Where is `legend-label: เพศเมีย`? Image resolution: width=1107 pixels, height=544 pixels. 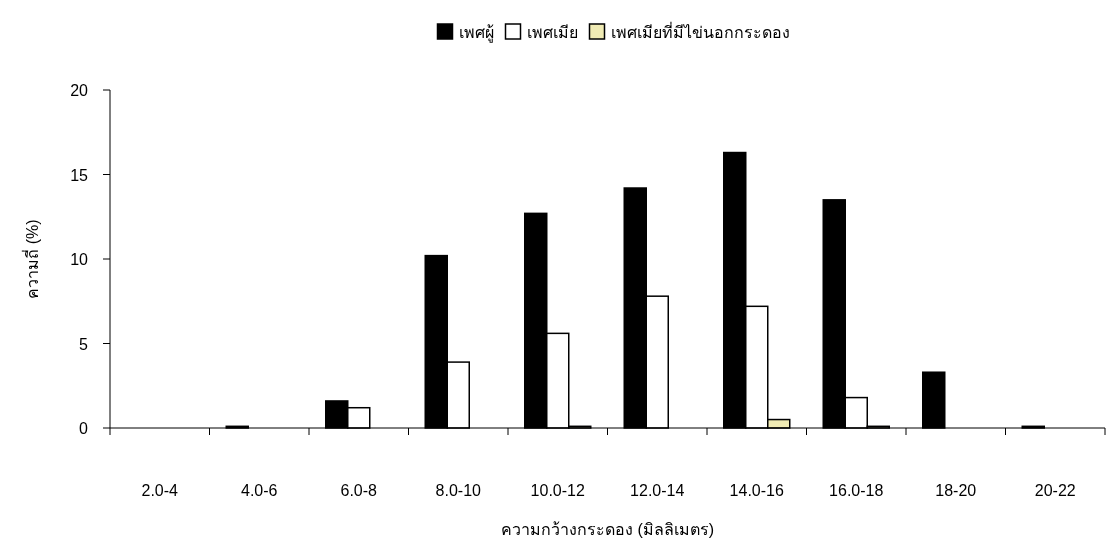
legend-label: เพศเมีย is located at coordinates (552, 32).